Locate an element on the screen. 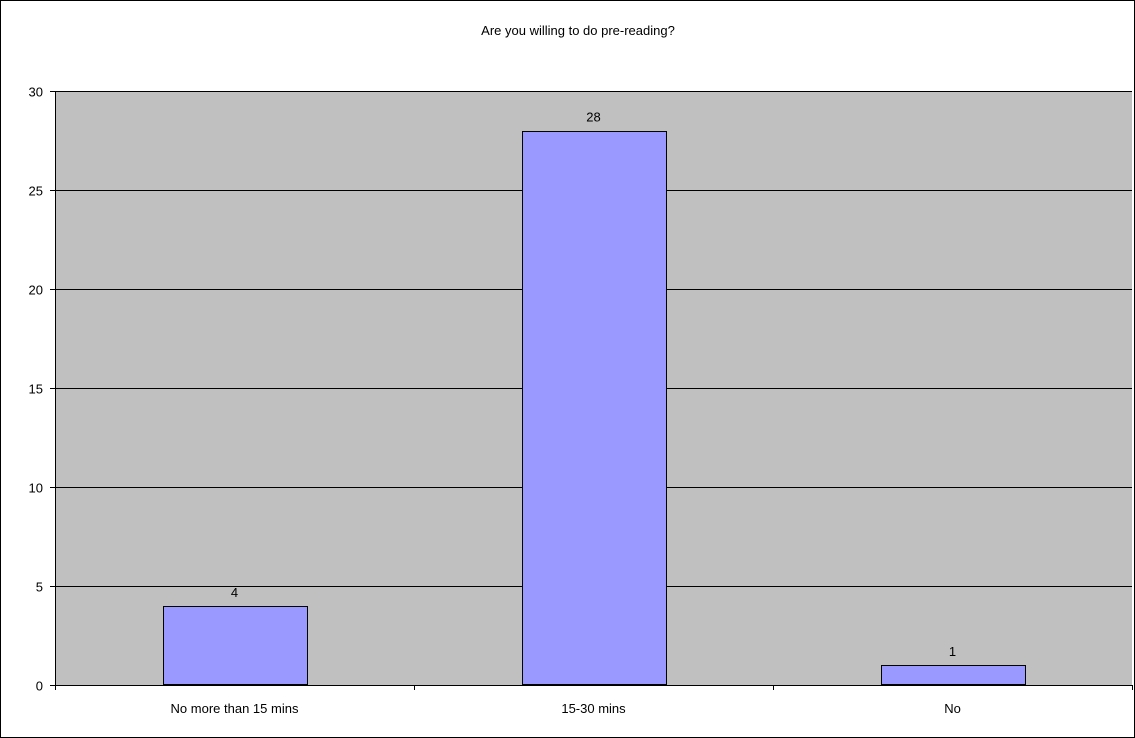  x-tick-labels: No more than 15 mins 15-30 mins No is located at coordinates (566, 708).